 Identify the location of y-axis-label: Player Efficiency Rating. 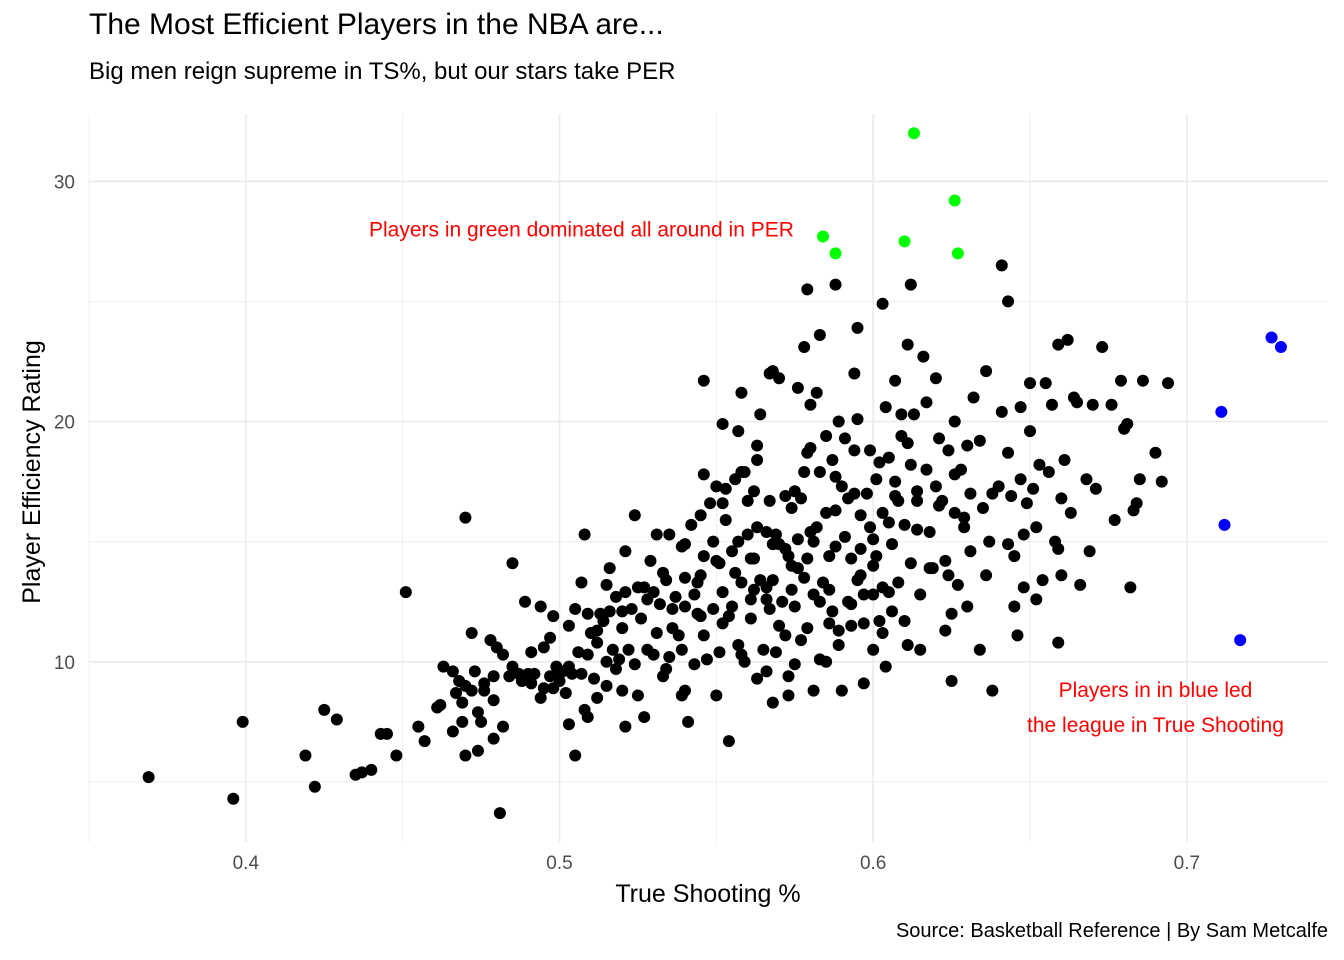
(32, 472).